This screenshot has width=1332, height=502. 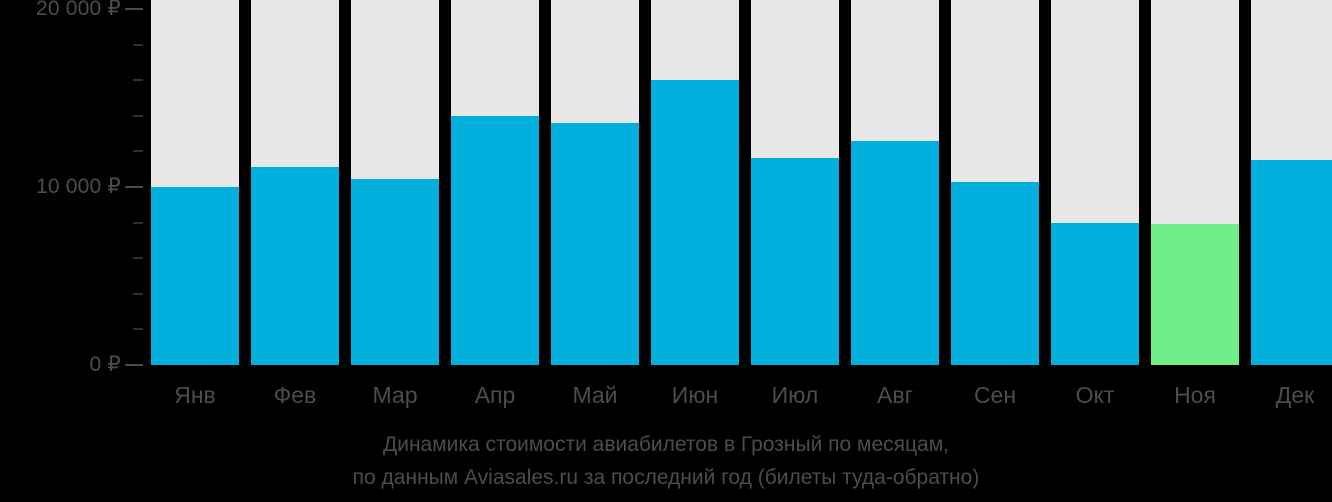 I want to click on x-axis-label-май: Май, so click(x=595, y=395).